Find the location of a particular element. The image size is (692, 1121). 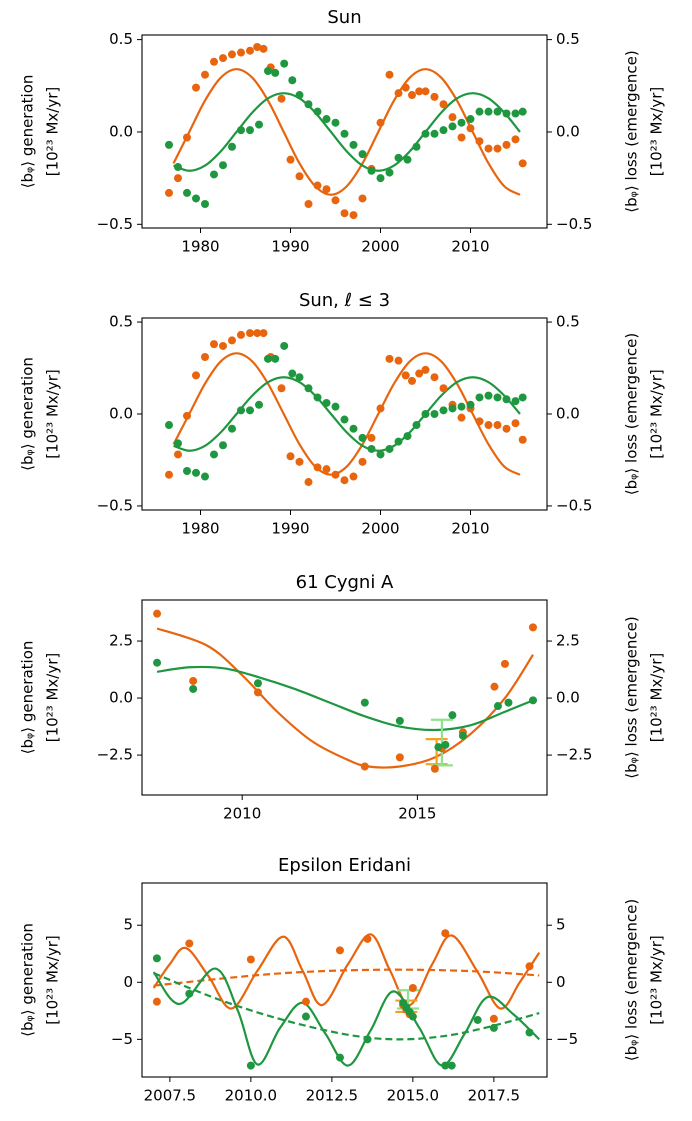

y-tick-label: 2.5 is located at coordinates (121, 641).